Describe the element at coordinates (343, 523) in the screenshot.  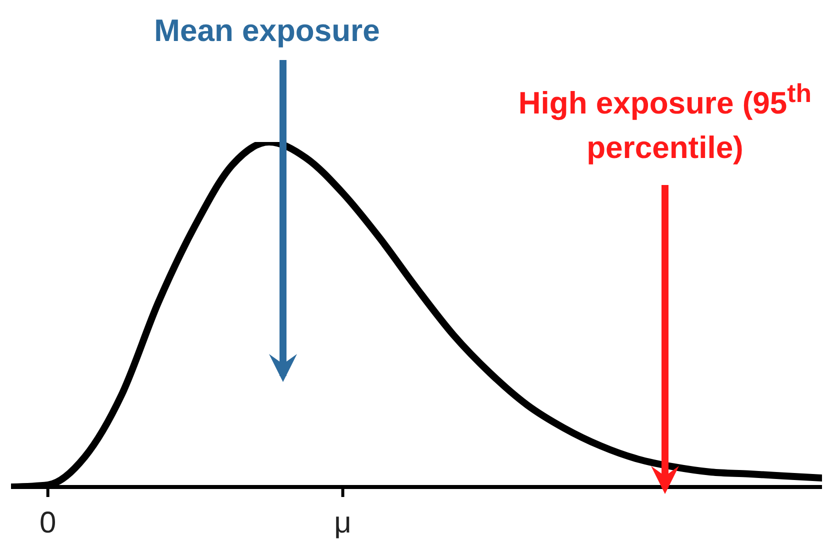
I see `x-tick-label: μ` at that location.